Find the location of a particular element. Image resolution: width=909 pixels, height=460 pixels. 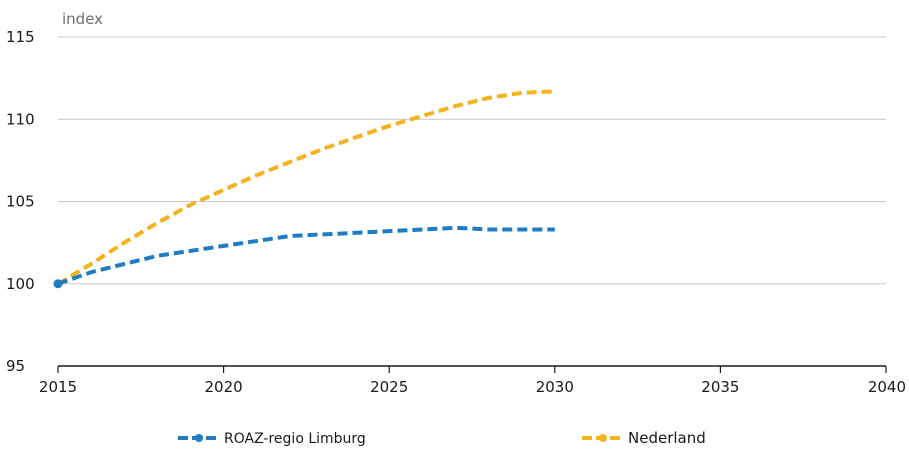

y-tick-label: 115 is located at coordinates (20, 37).